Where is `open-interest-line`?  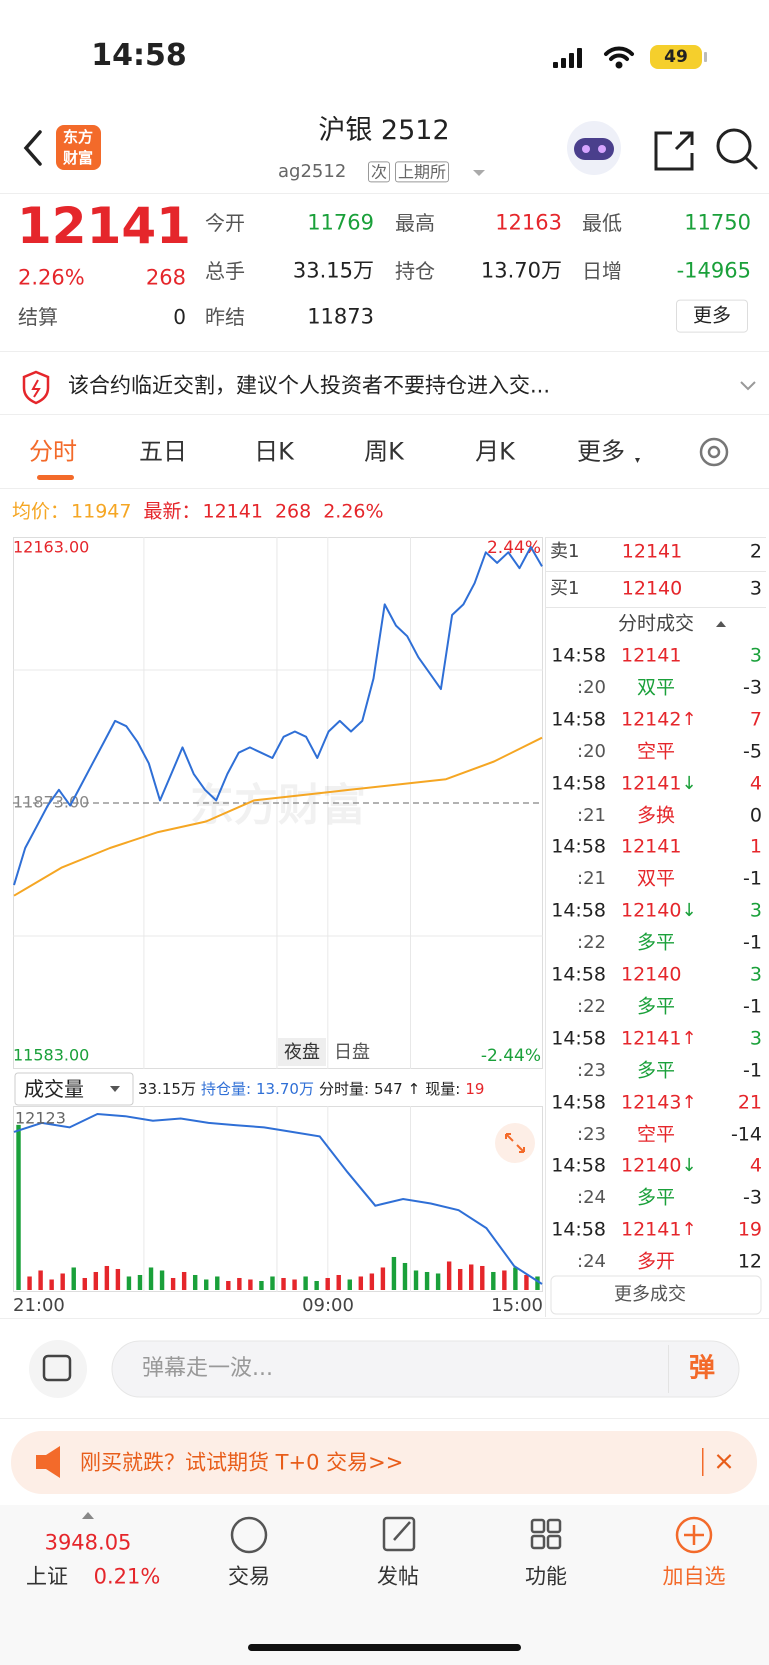 open-interest-line is located at coordinates (278, 1198).